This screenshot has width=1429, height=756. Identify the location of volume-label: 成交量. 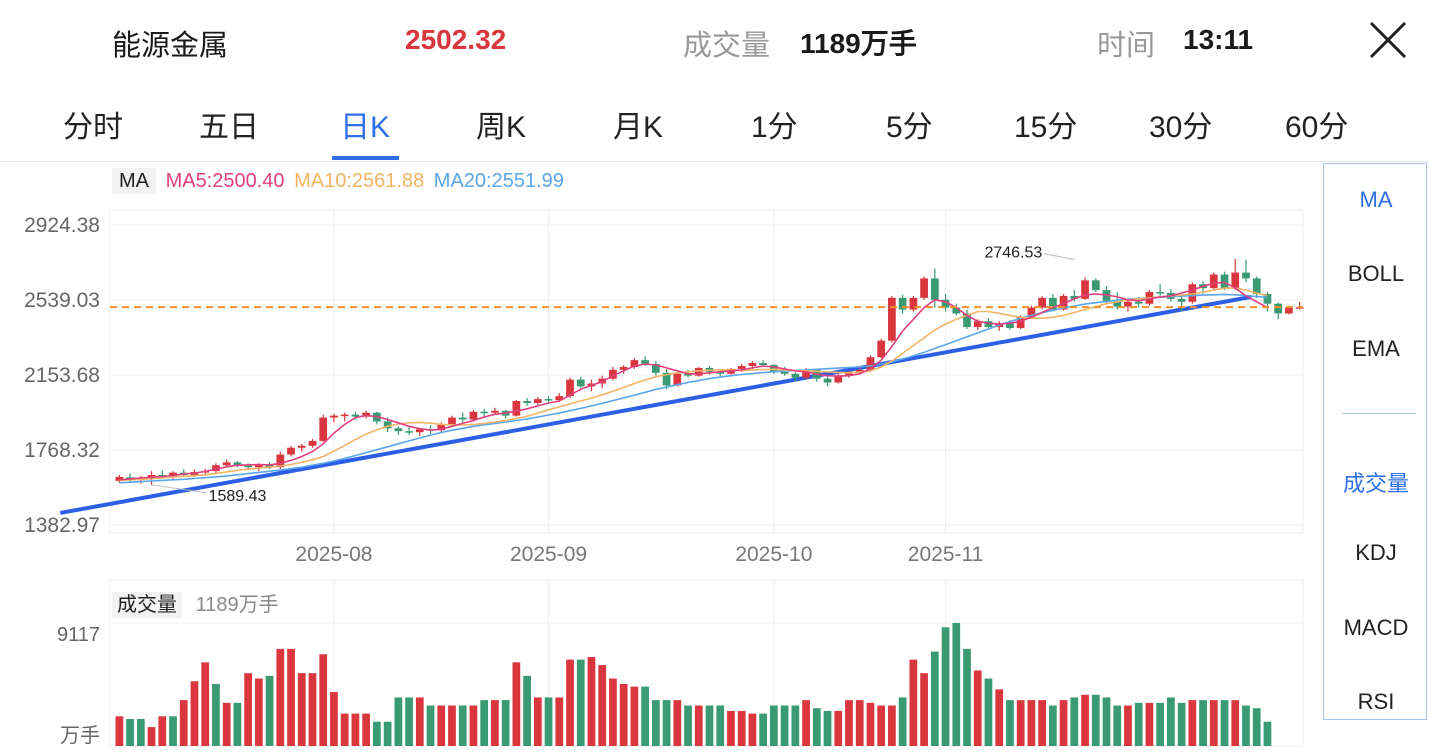
(727, 46).